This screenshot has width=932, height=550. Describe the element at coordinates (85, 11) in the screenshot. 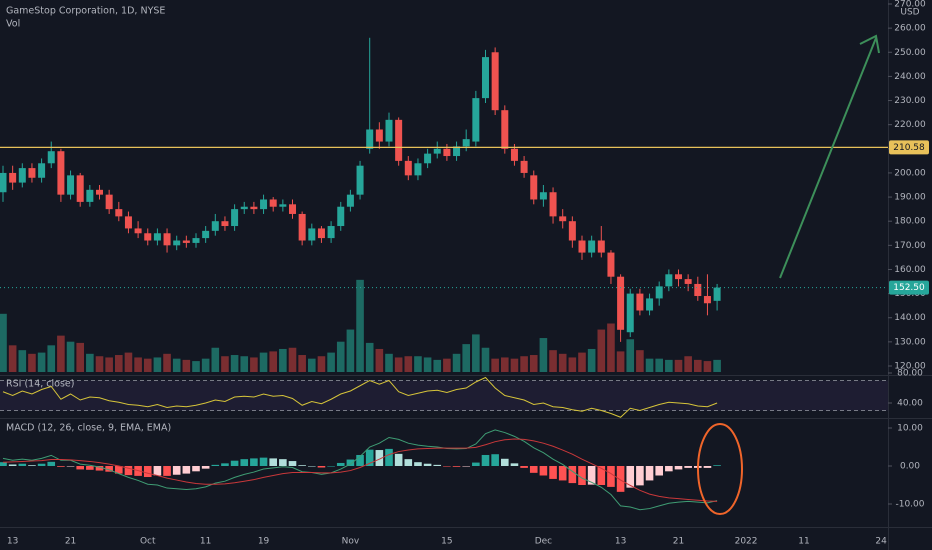

I see `symbol-title: GameStop Corporation, 1D, NYSE` at that location.